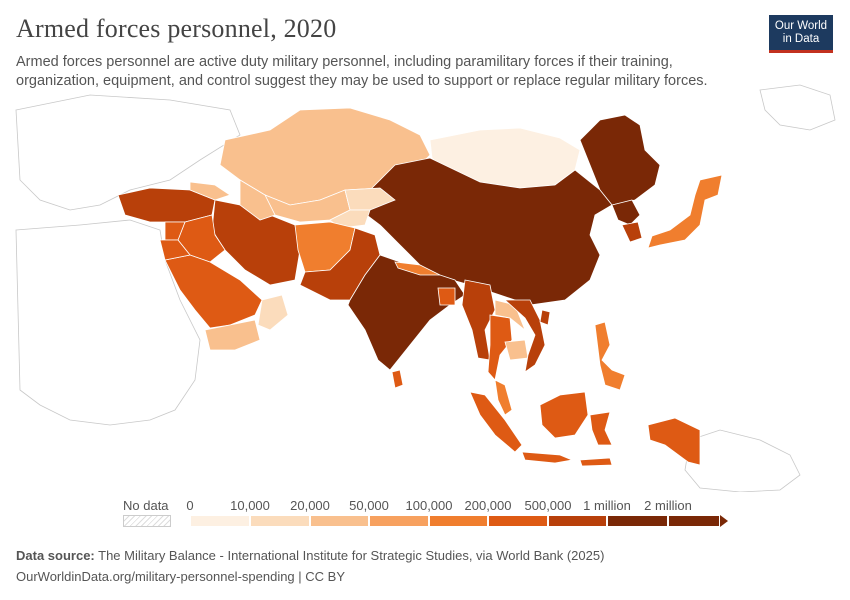  I want to click on country-saudi-arabia, so click(213, 291).